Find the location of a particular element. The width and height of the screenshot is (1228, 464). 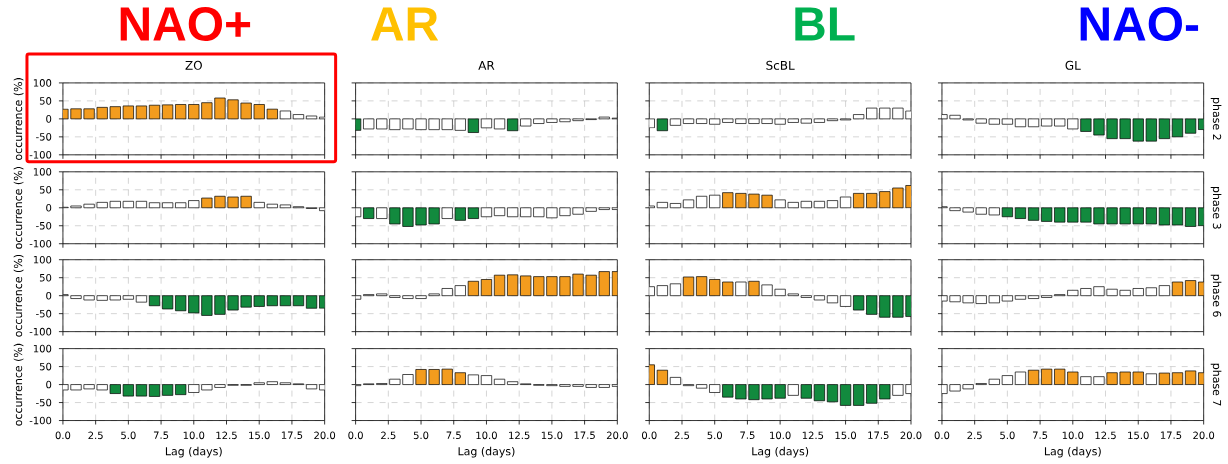

text: BL is located at coordinates (825, 24).